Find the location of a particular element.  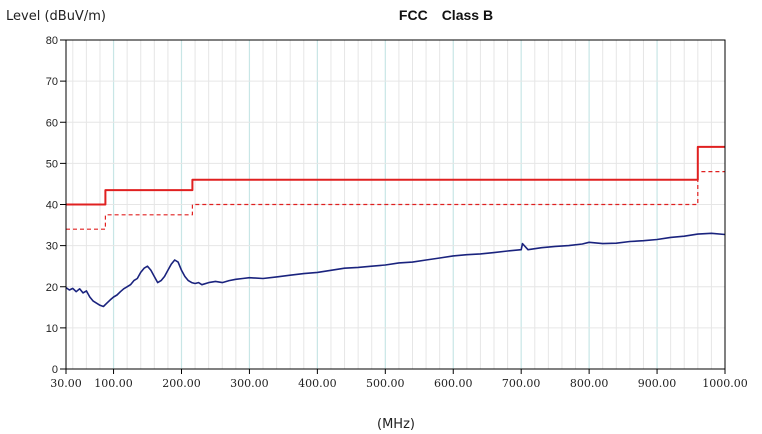

x-tick-label: 800.00 is located at coordinates (589, 383).